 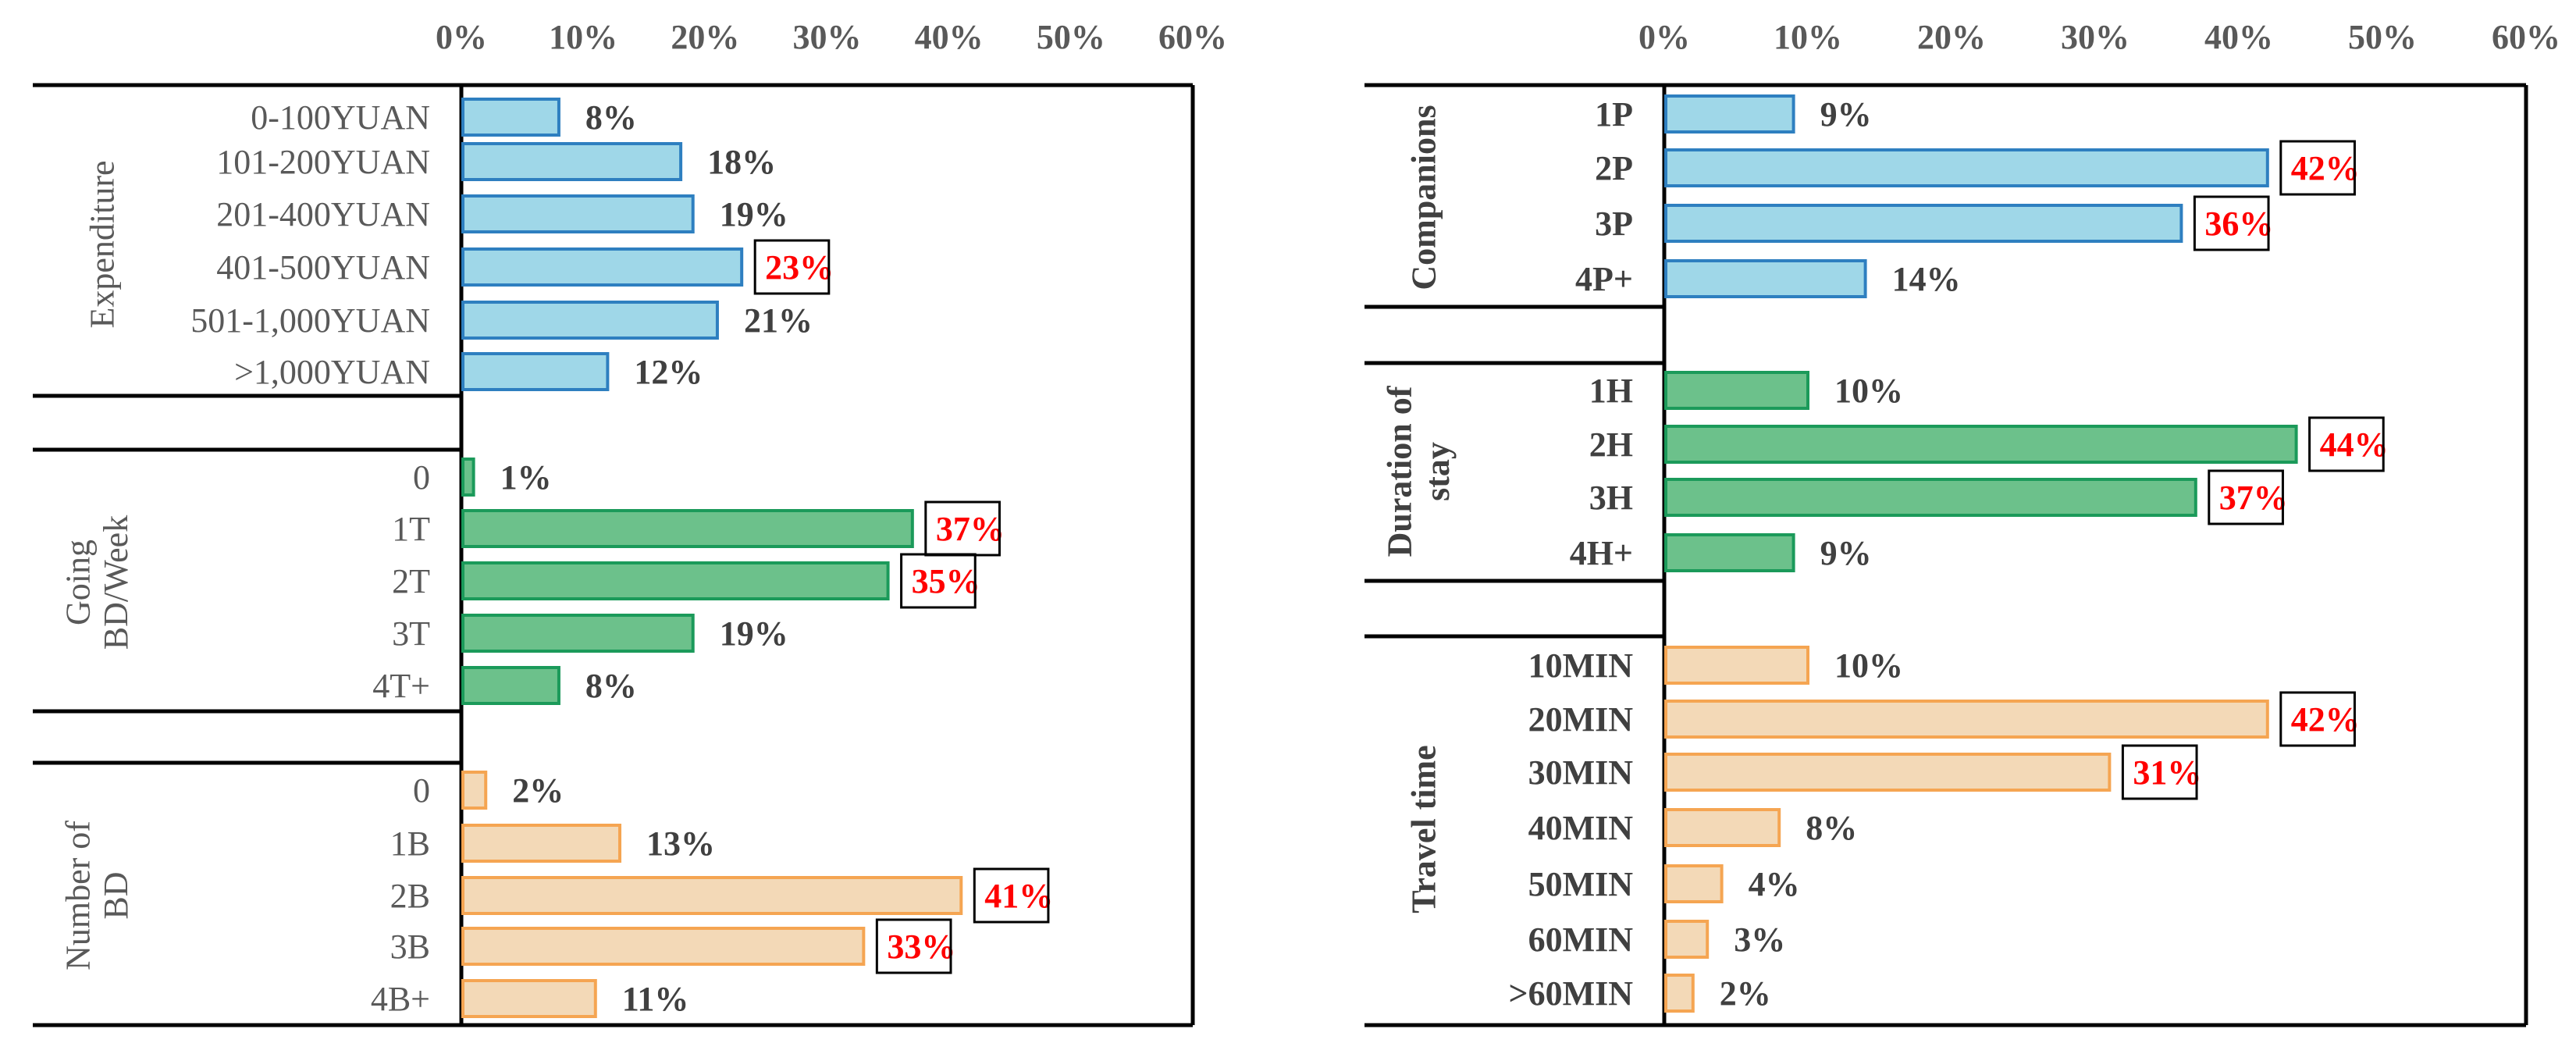 What do you see at coordinates (323, 162) in the screenshot?
I see `category-label: 101-200YUAN` at bounding box center [323, 162].